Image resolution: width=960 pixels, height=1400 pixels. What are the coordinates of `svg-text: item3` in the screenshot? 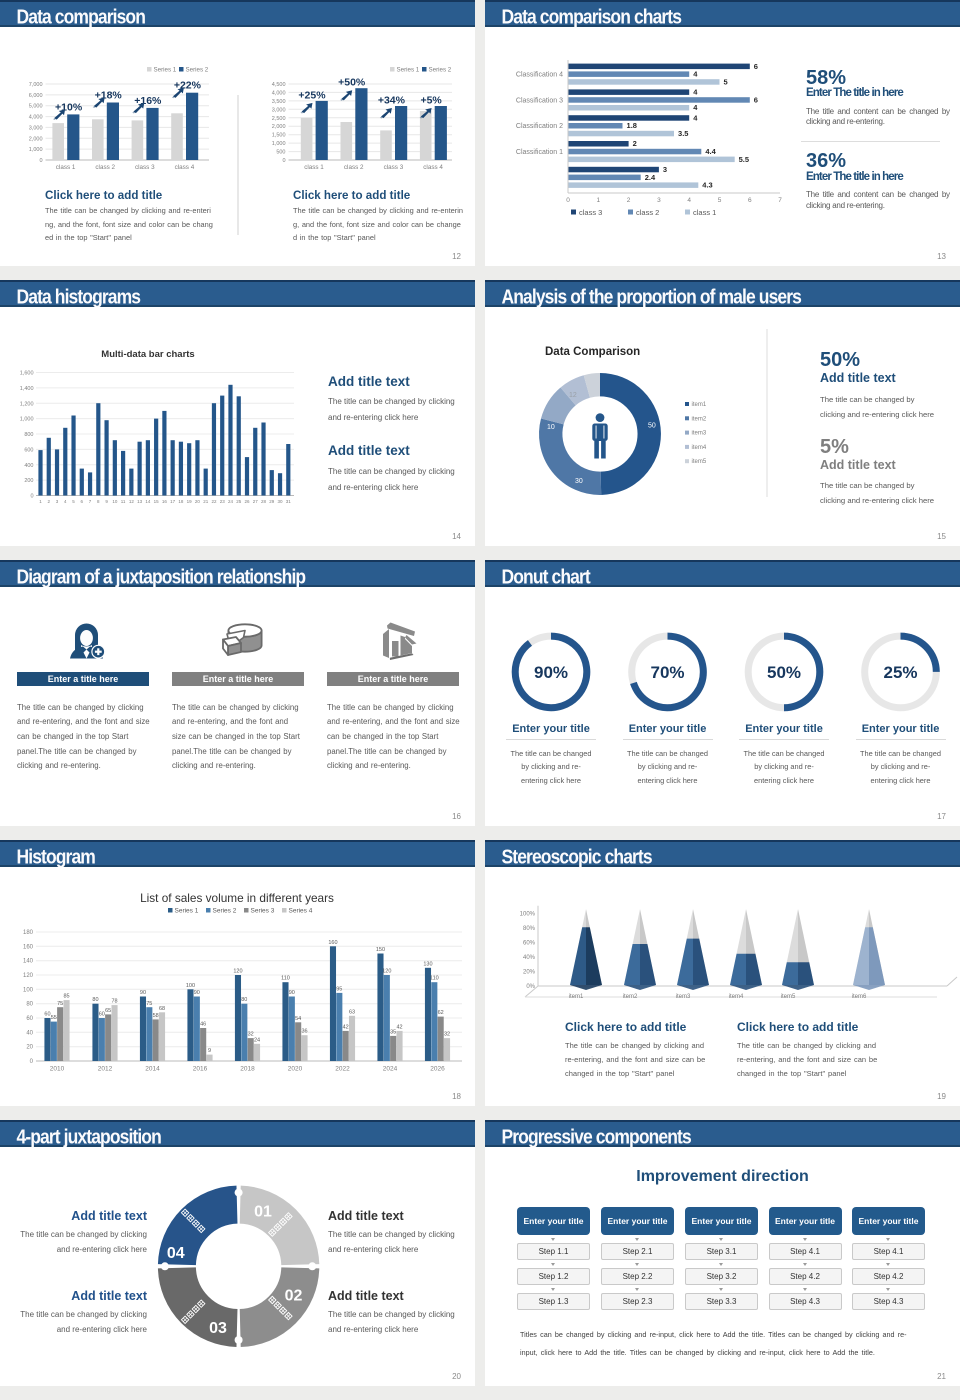 It's located at (683, 997).